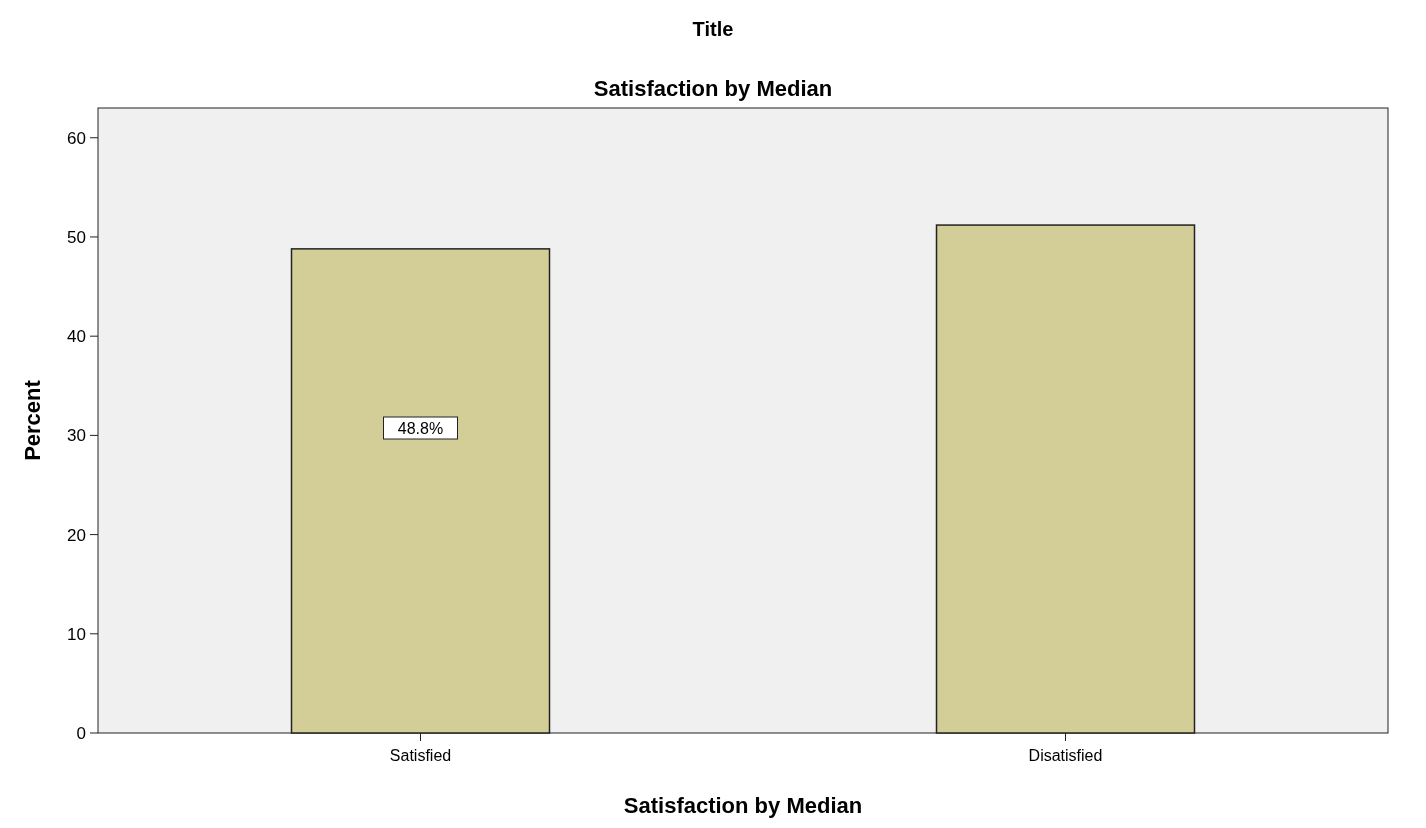 This screenshot has height=828, width=1426. What do you see at coordinates (76, 337) in the screenshot?
I see `y-tick-label: 40` at bounding box center [76, 337].